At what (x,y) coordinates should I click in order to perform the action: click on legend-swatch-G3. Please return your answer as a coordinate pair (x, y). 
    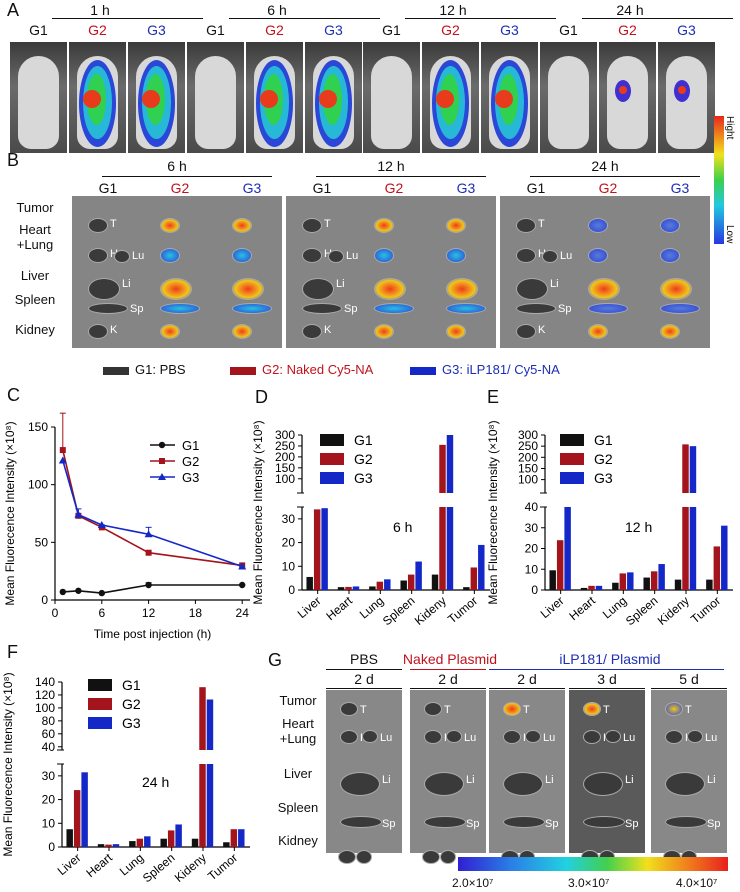
    Looking at the image, I should click on (100, 723).